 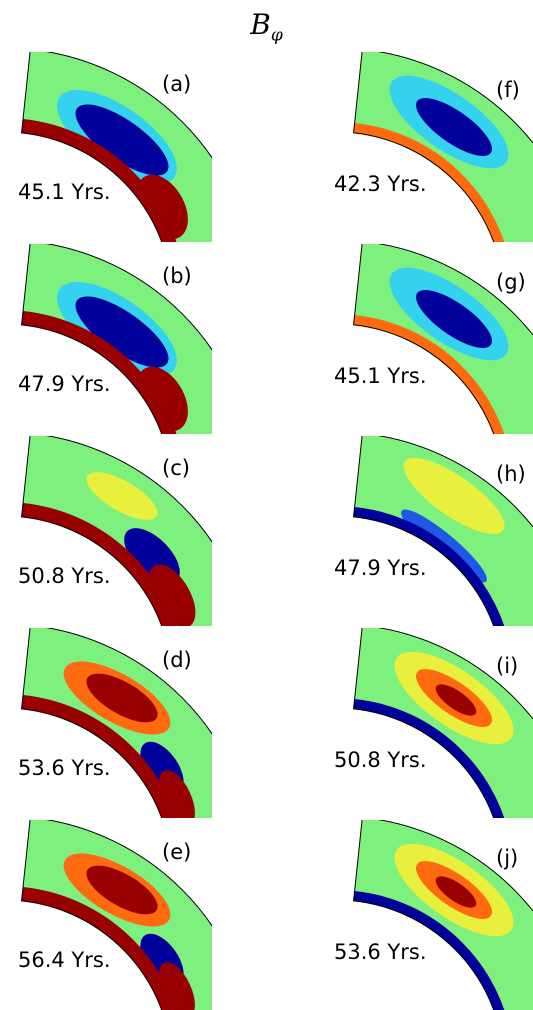 I want to click on panel: (b) 47.9 Yrs., so click(x=112, y=339).